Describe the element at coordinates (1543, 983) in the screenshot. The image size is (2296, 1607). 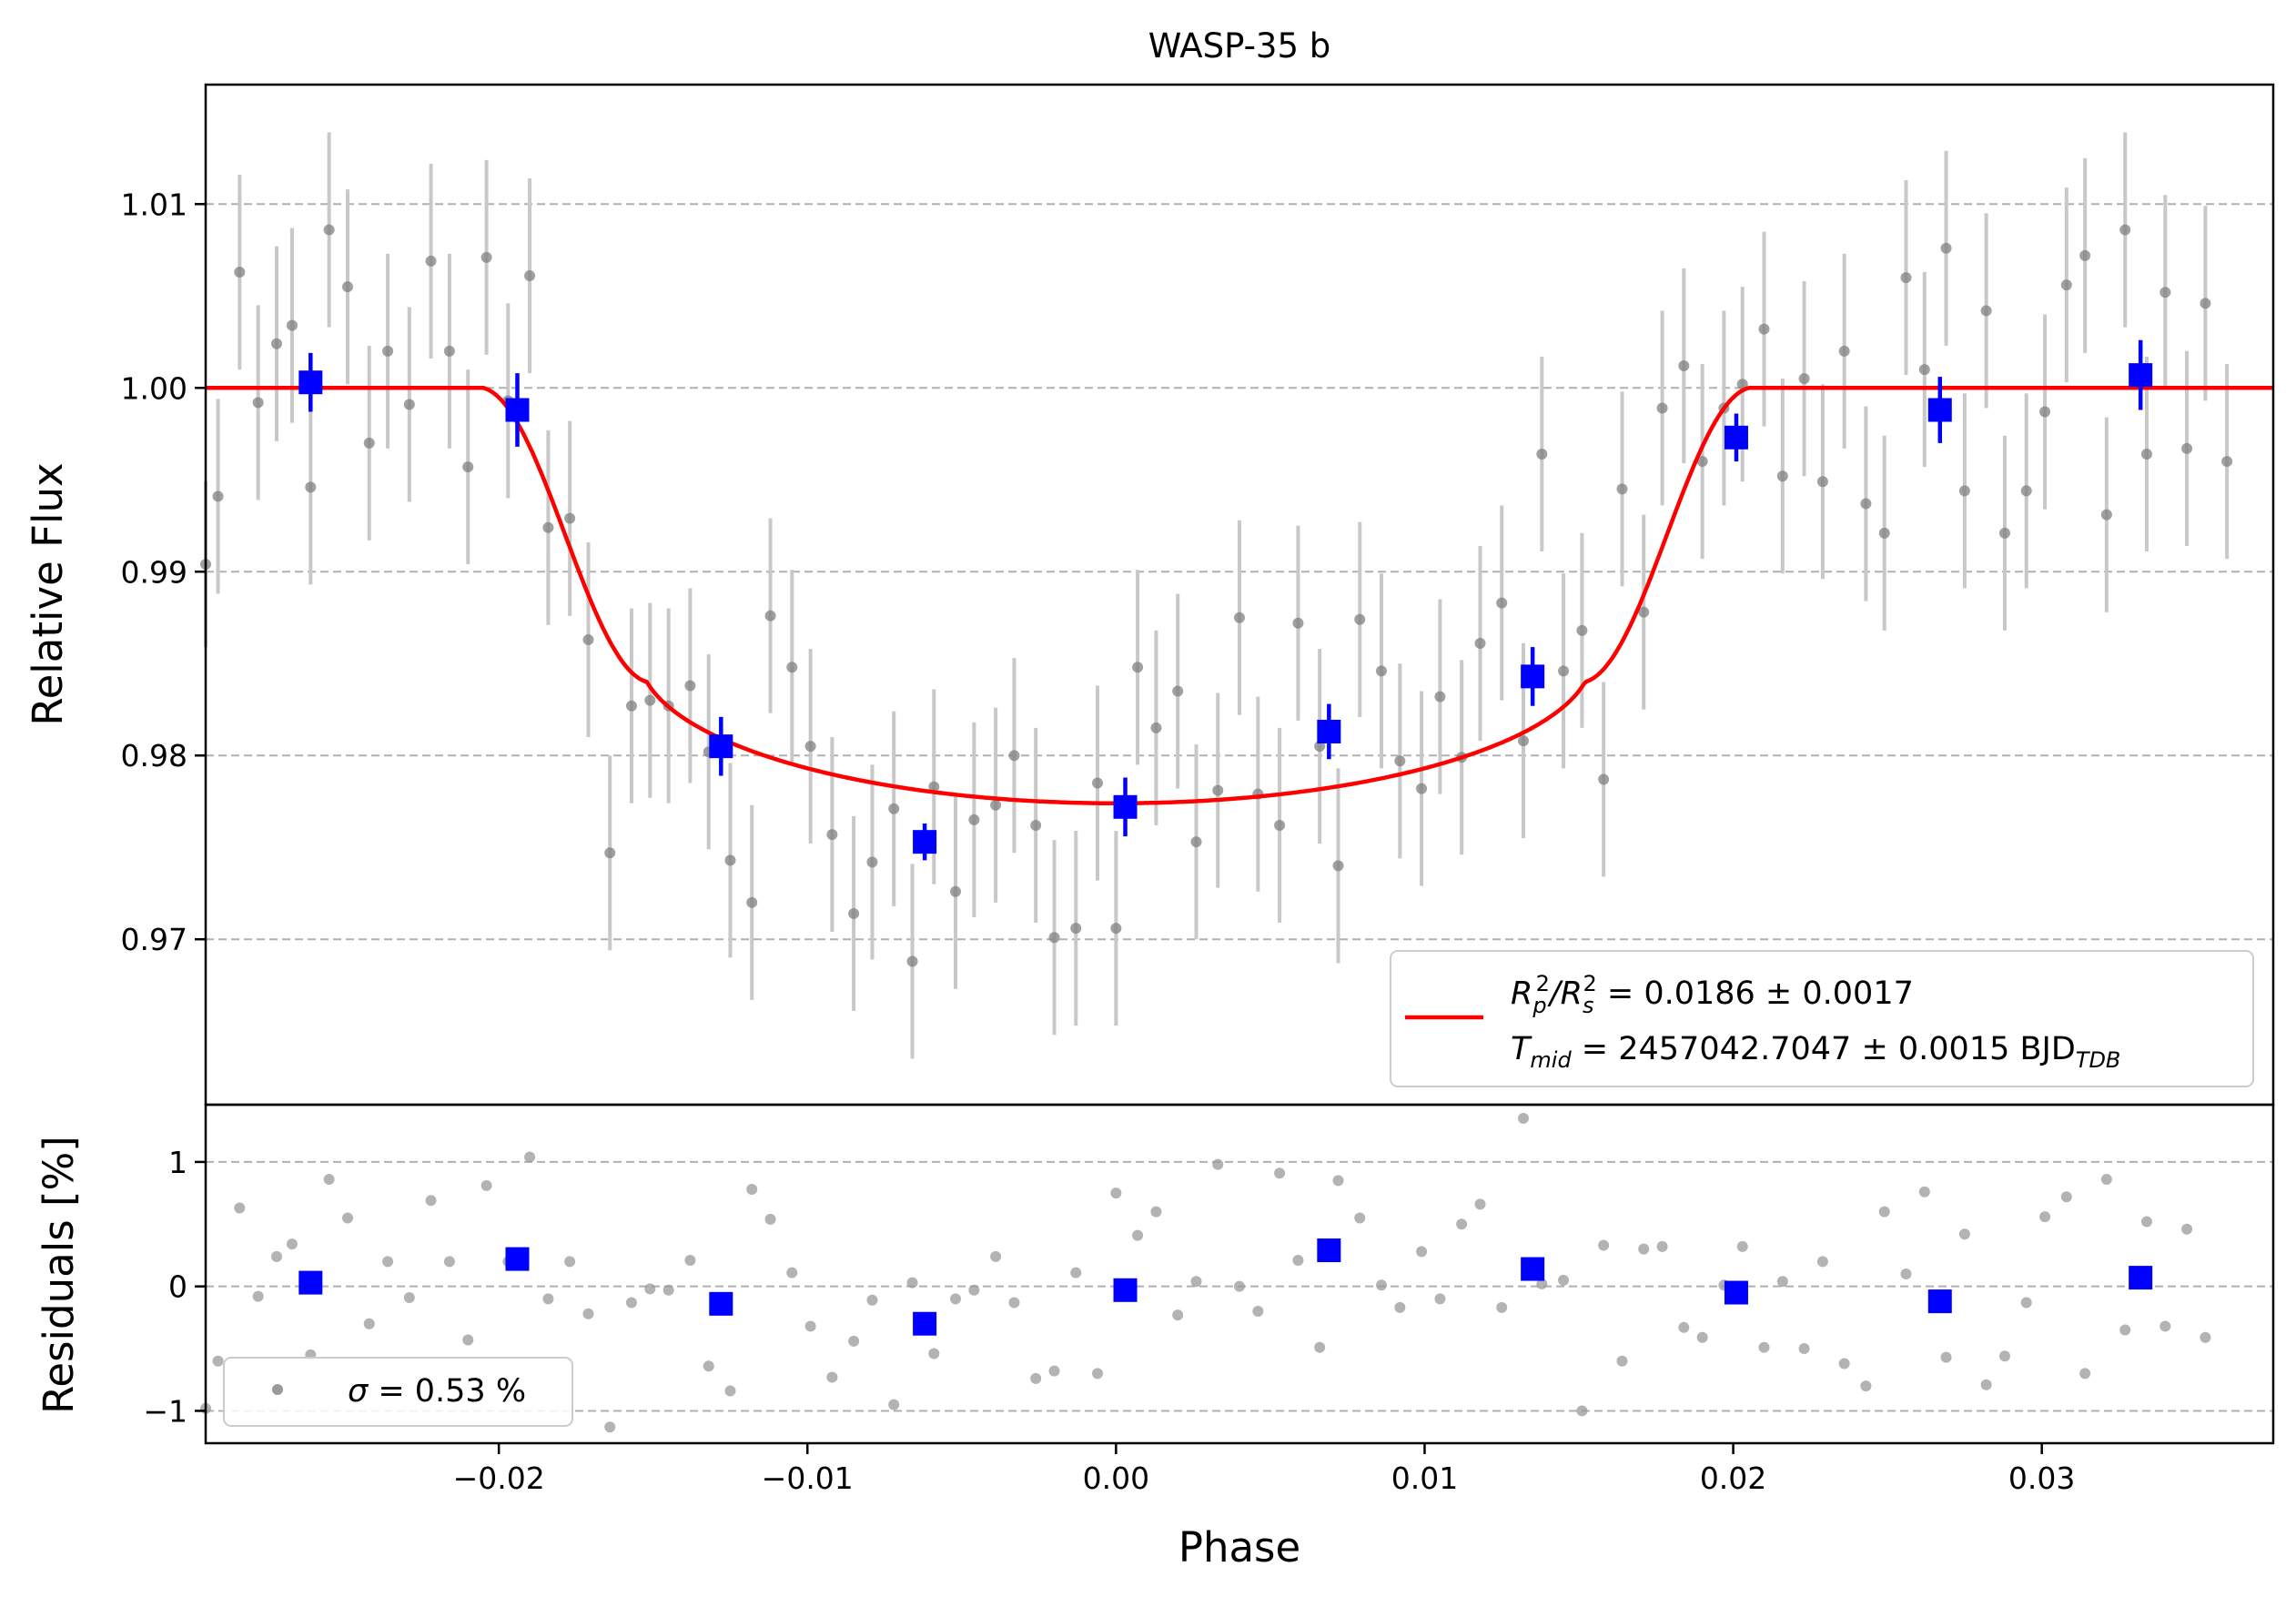
I see `legend-sup-2-first: 2` at that location.